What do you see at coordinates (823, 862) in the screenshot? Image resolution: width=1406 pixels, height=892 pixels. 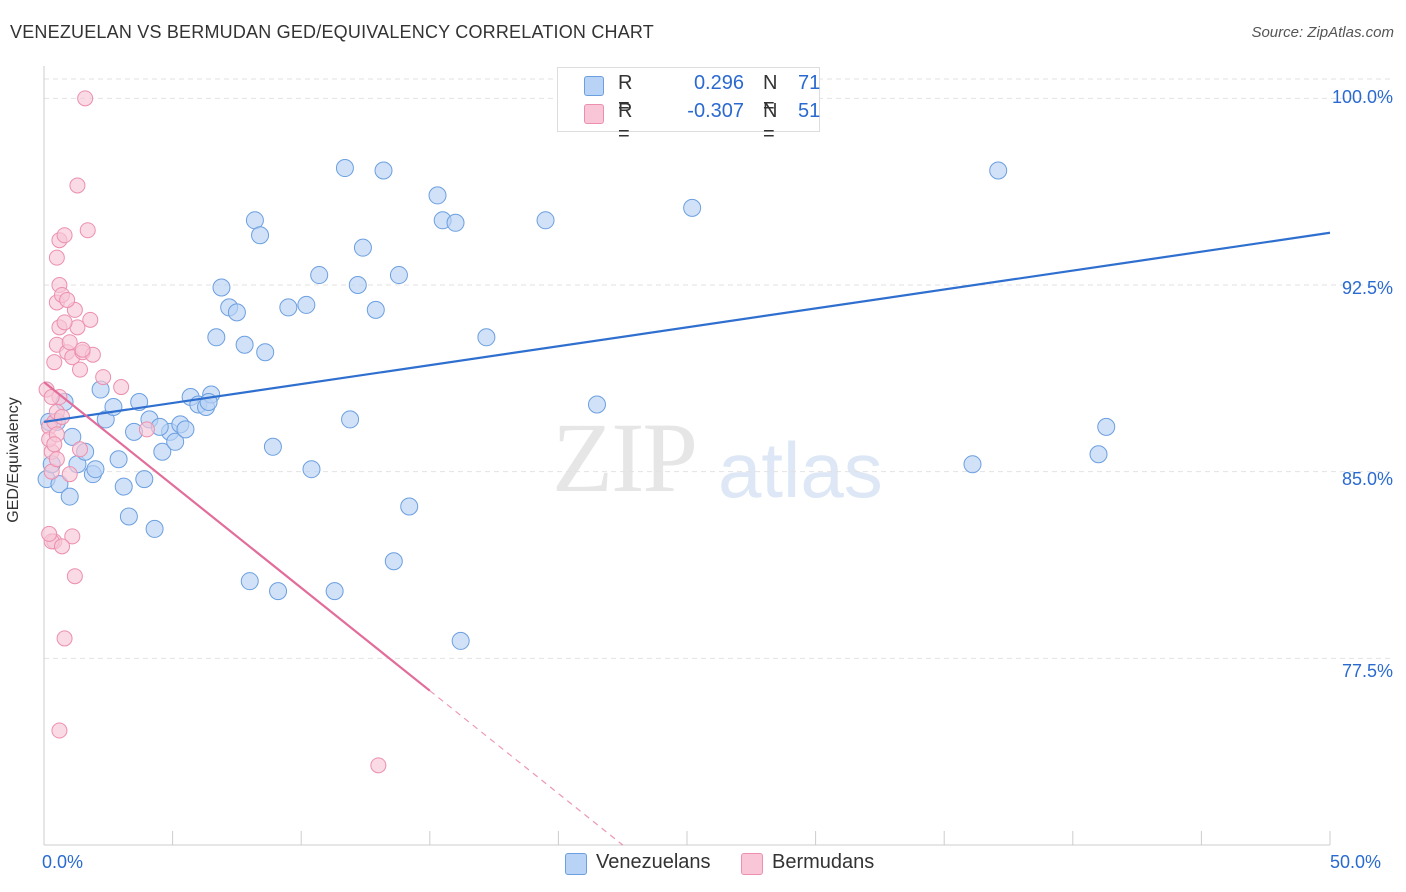 I see `bottom-legend-label: Bermudans` at bounding box center [823, 862].